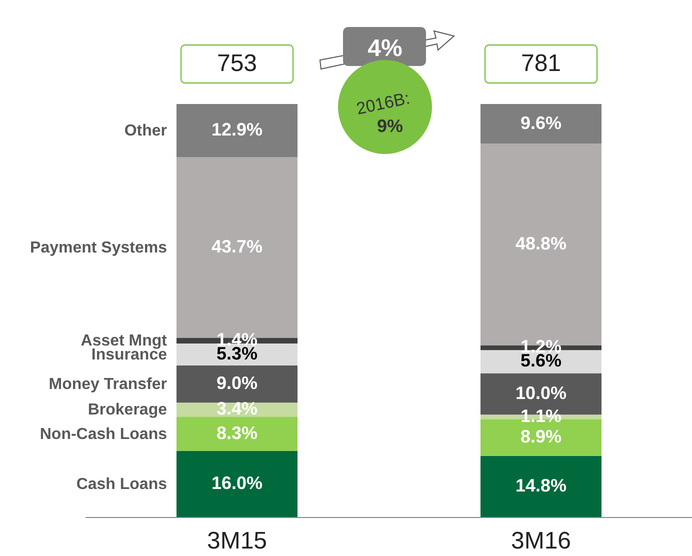  I want to click on data-label: 9.0%, so click(237, 383).